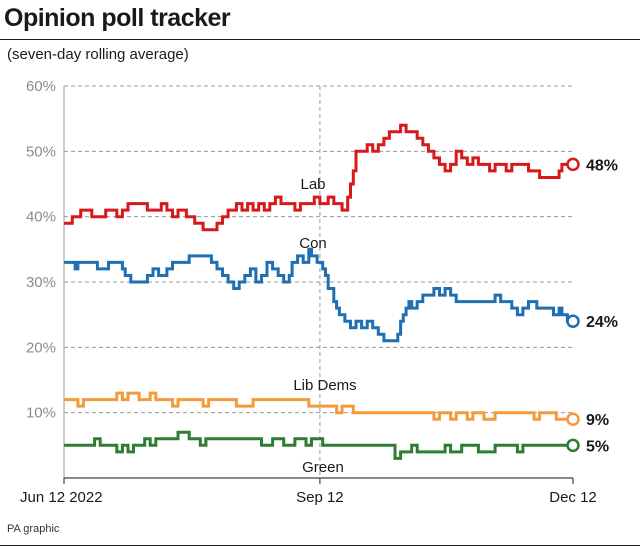  What do you see at coordinates (61, 497) in the screenshot?
I see `x-tick-label: Jun 12 2022` at bounding box center [61, 497].